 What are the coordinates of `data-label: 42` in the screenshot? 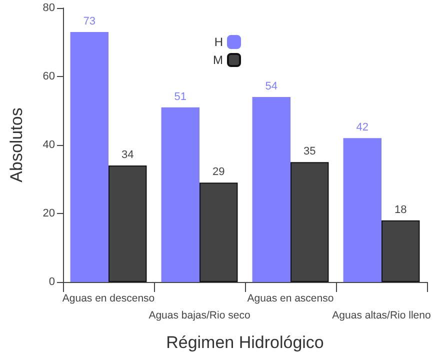 It's located at (362, 128).